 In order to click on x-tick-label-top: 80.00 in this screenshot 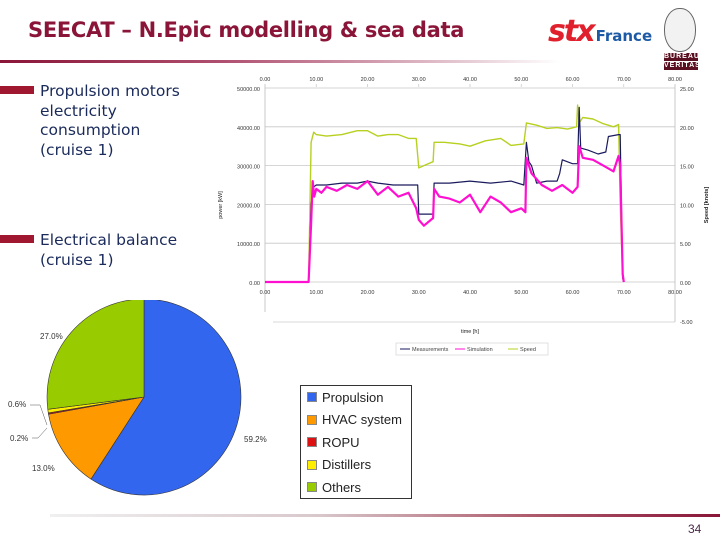, I will do `click(675, 80)`.